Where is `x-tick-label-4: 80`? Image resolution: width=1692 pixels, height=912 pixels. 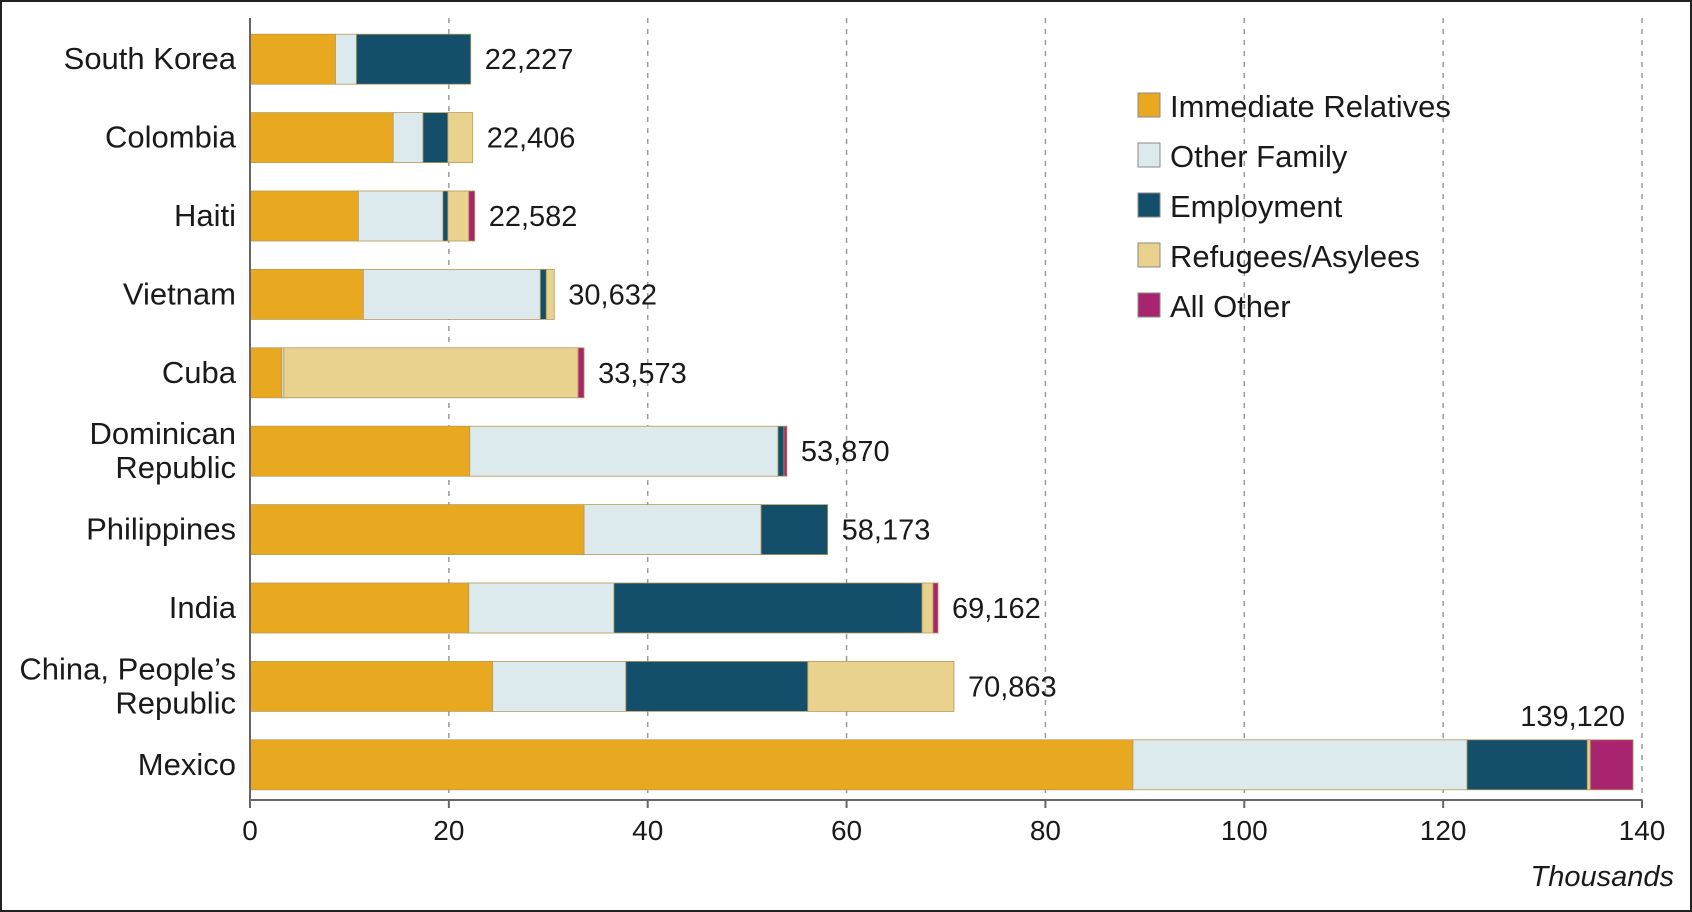
x-tick-label-4: 80 is located at coordinates (1045, 830).